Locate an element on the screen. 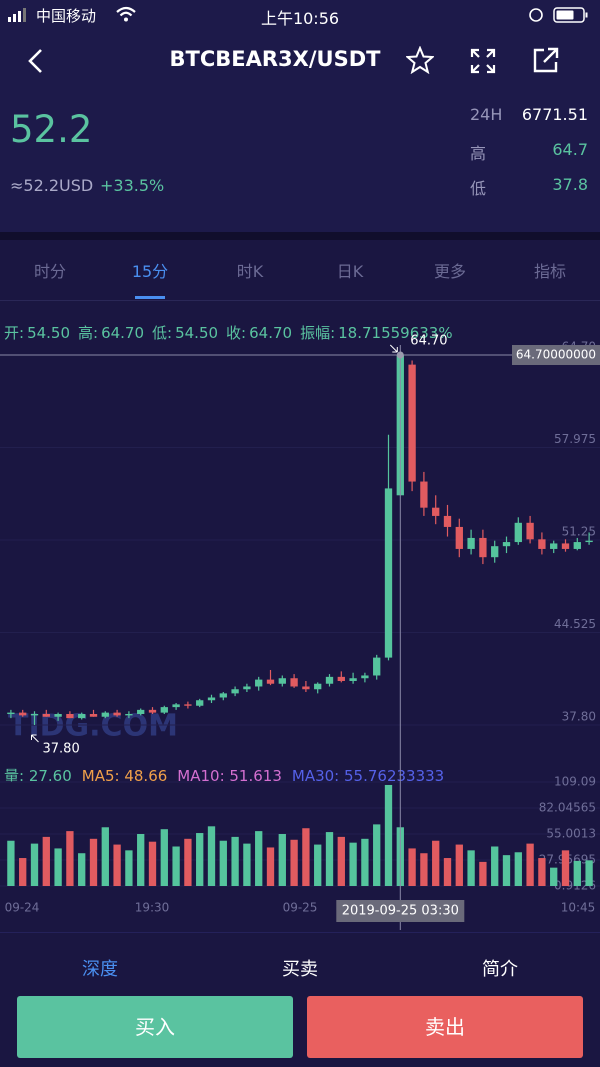 Image resolution: width=600 pixels, height=1067 pixels. favorite-button is located at coordinates (420, 60).